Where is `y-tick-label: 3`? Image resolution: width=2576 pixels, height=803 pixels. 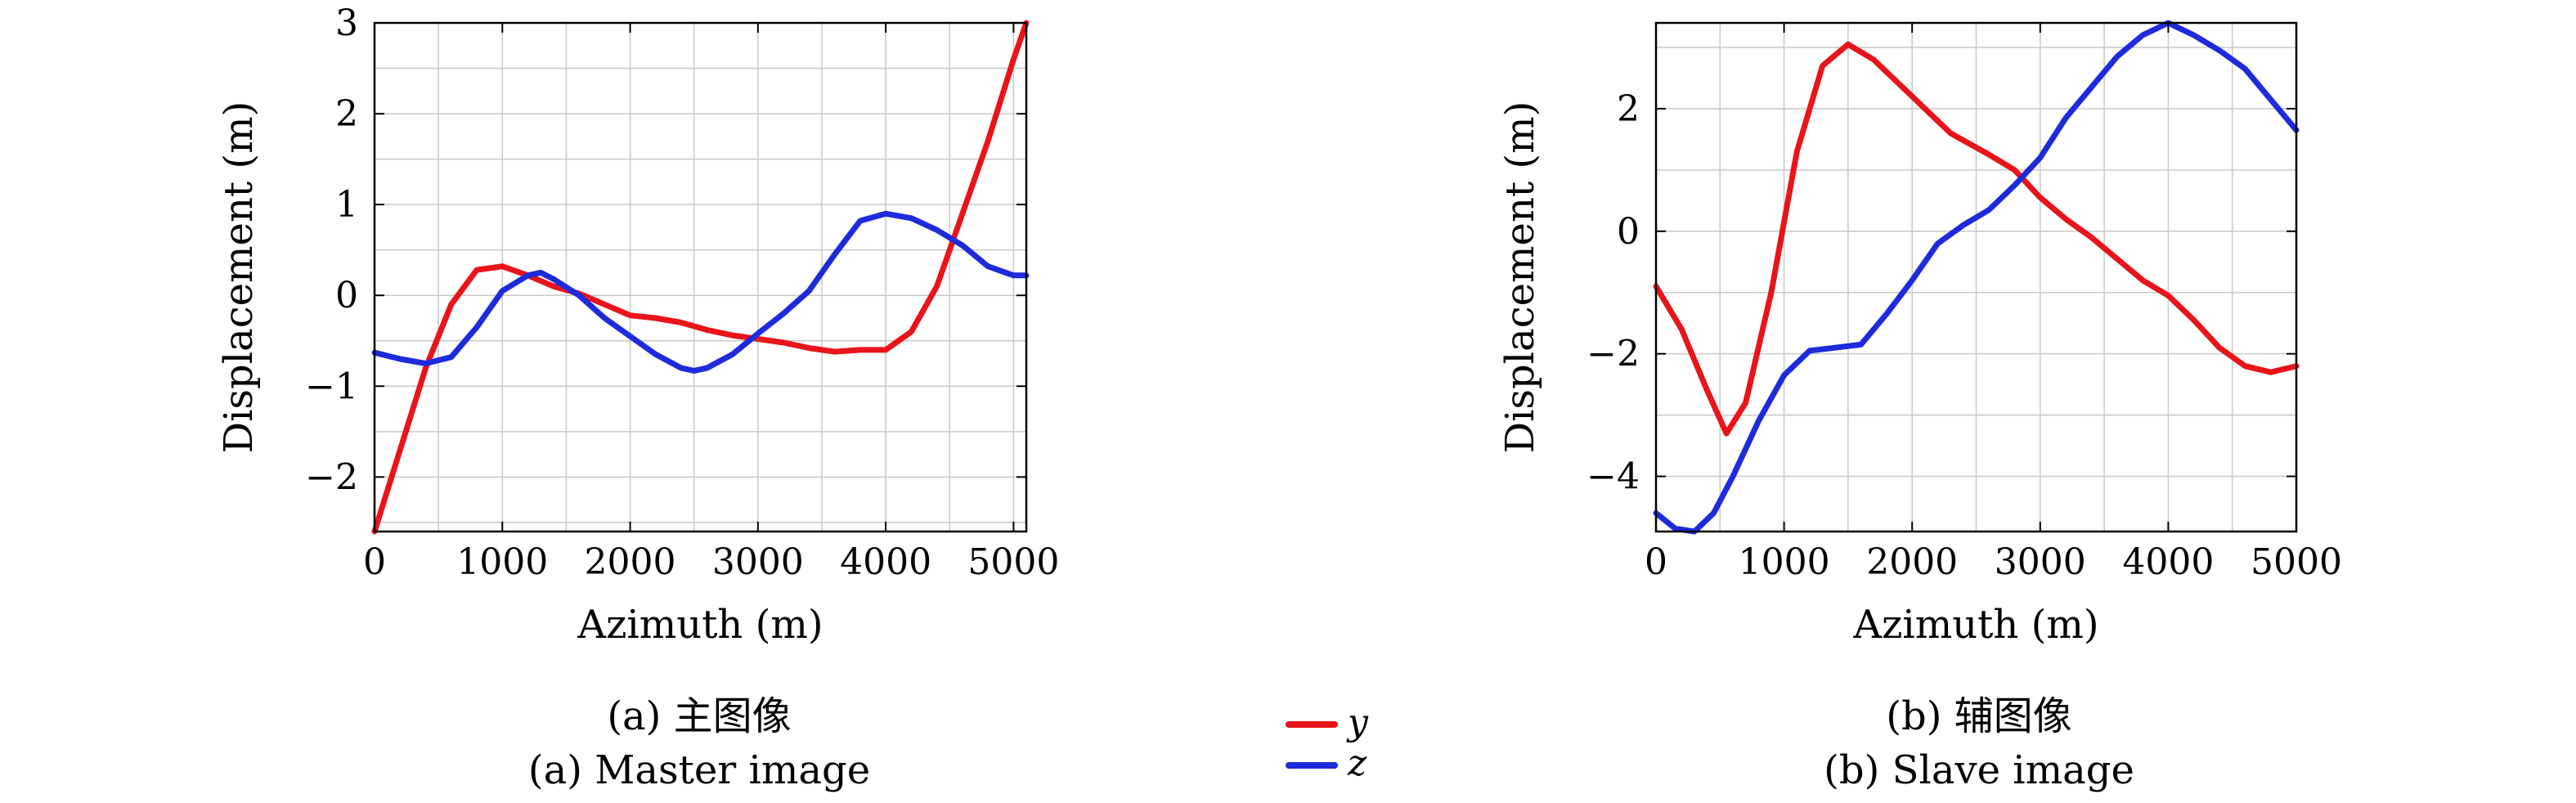
y-tick-label: 3 is located at coordinates (346, 23).